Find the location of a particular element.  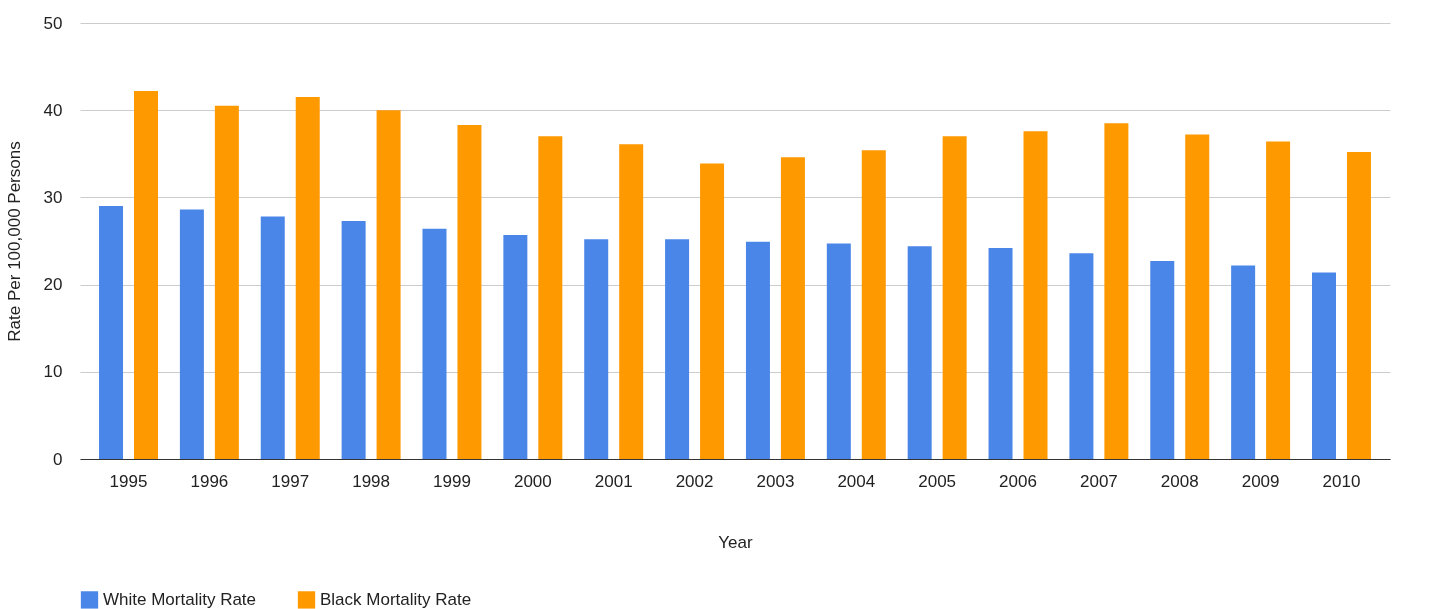

x-tick-label: 2004 is located at coordinates (856, 481).